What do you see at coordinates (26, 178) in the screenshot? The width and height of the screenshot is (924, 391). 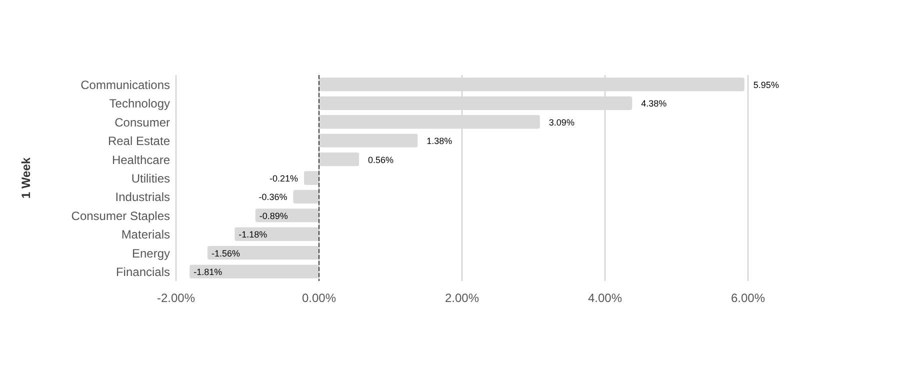 I see `y-axis-title: 1 Week` at bounding box center [26, 178].